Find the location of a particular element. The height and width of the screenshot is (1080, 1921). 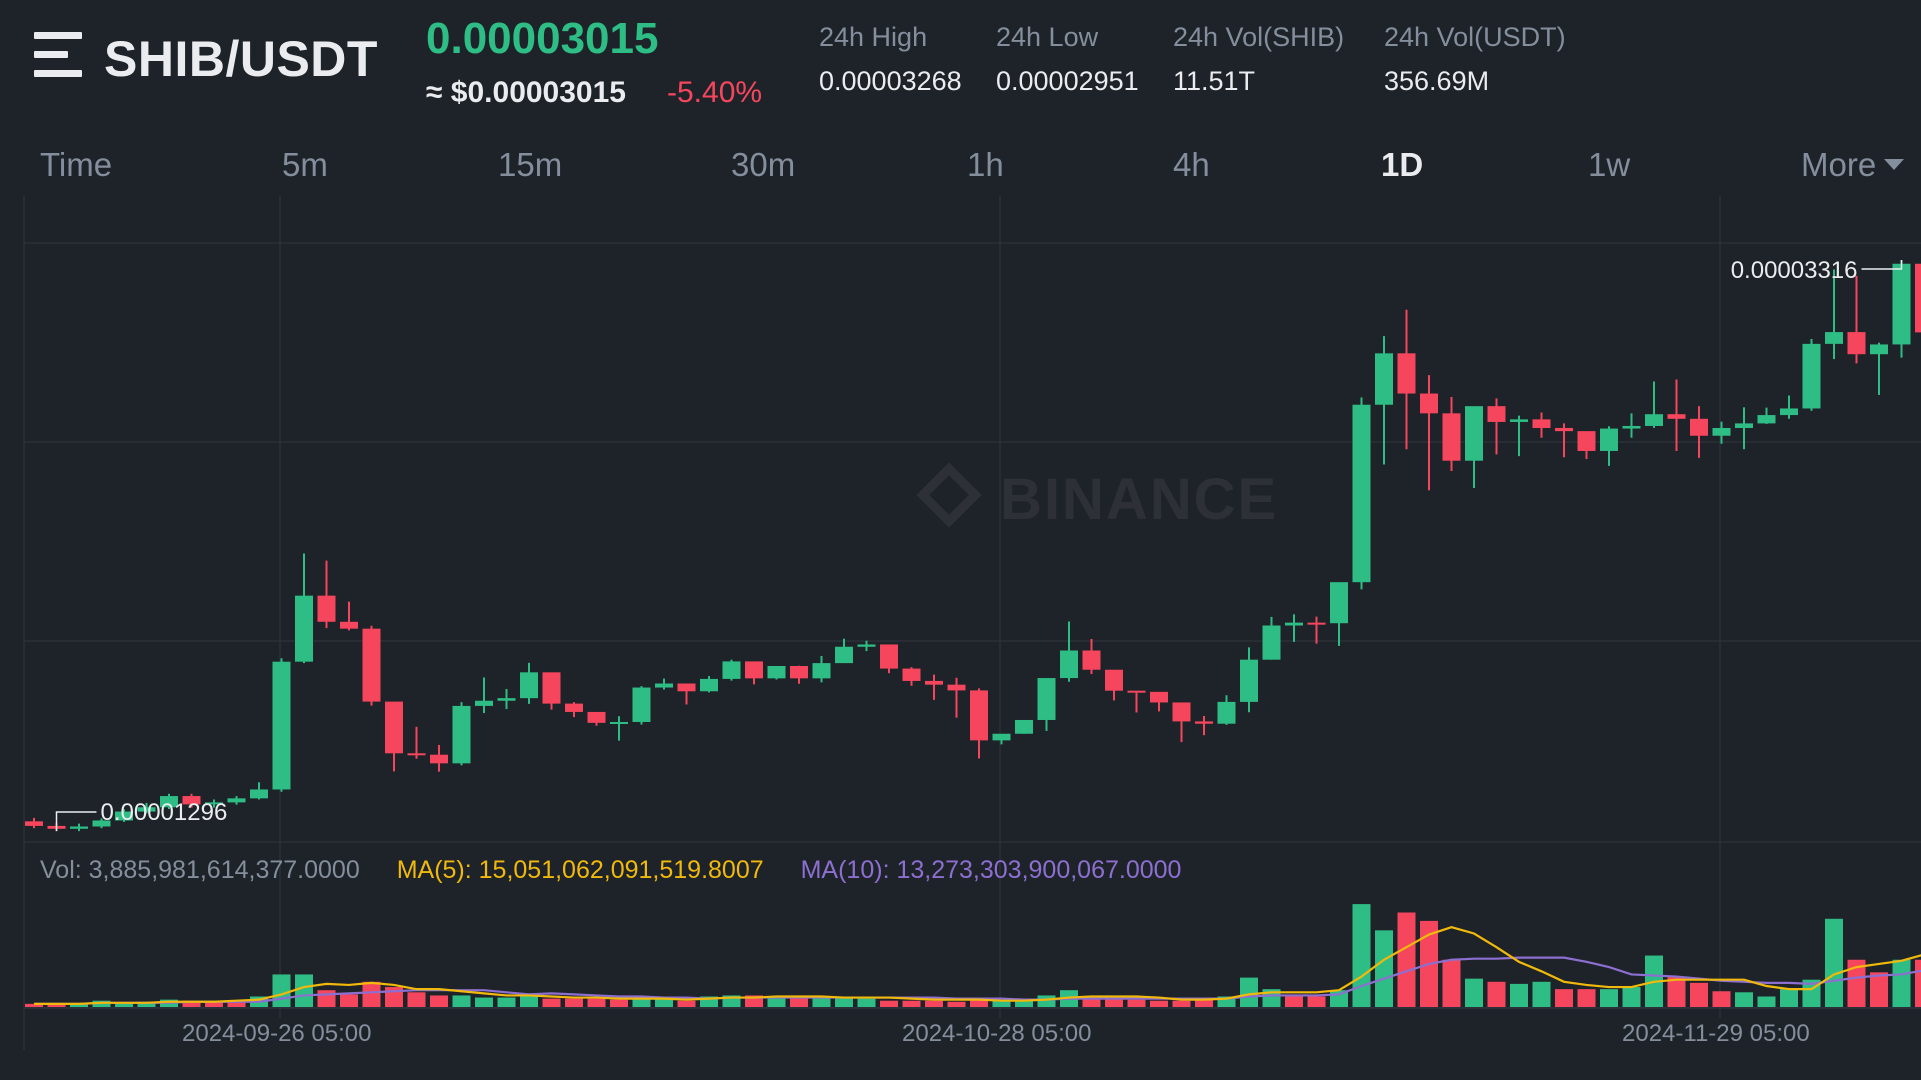

trading-pair: SHIB/USDT is located at coordinates (241, 59).